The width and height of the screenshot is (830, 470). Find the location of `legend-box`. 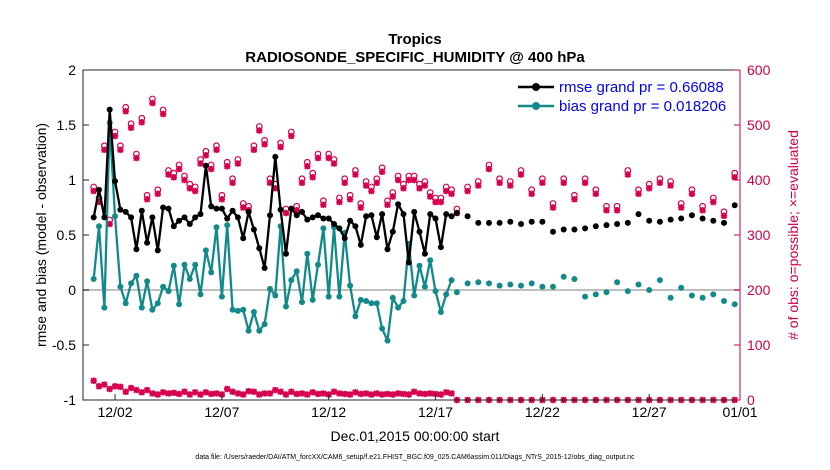

legend-box is located at coordinates (624, 96).